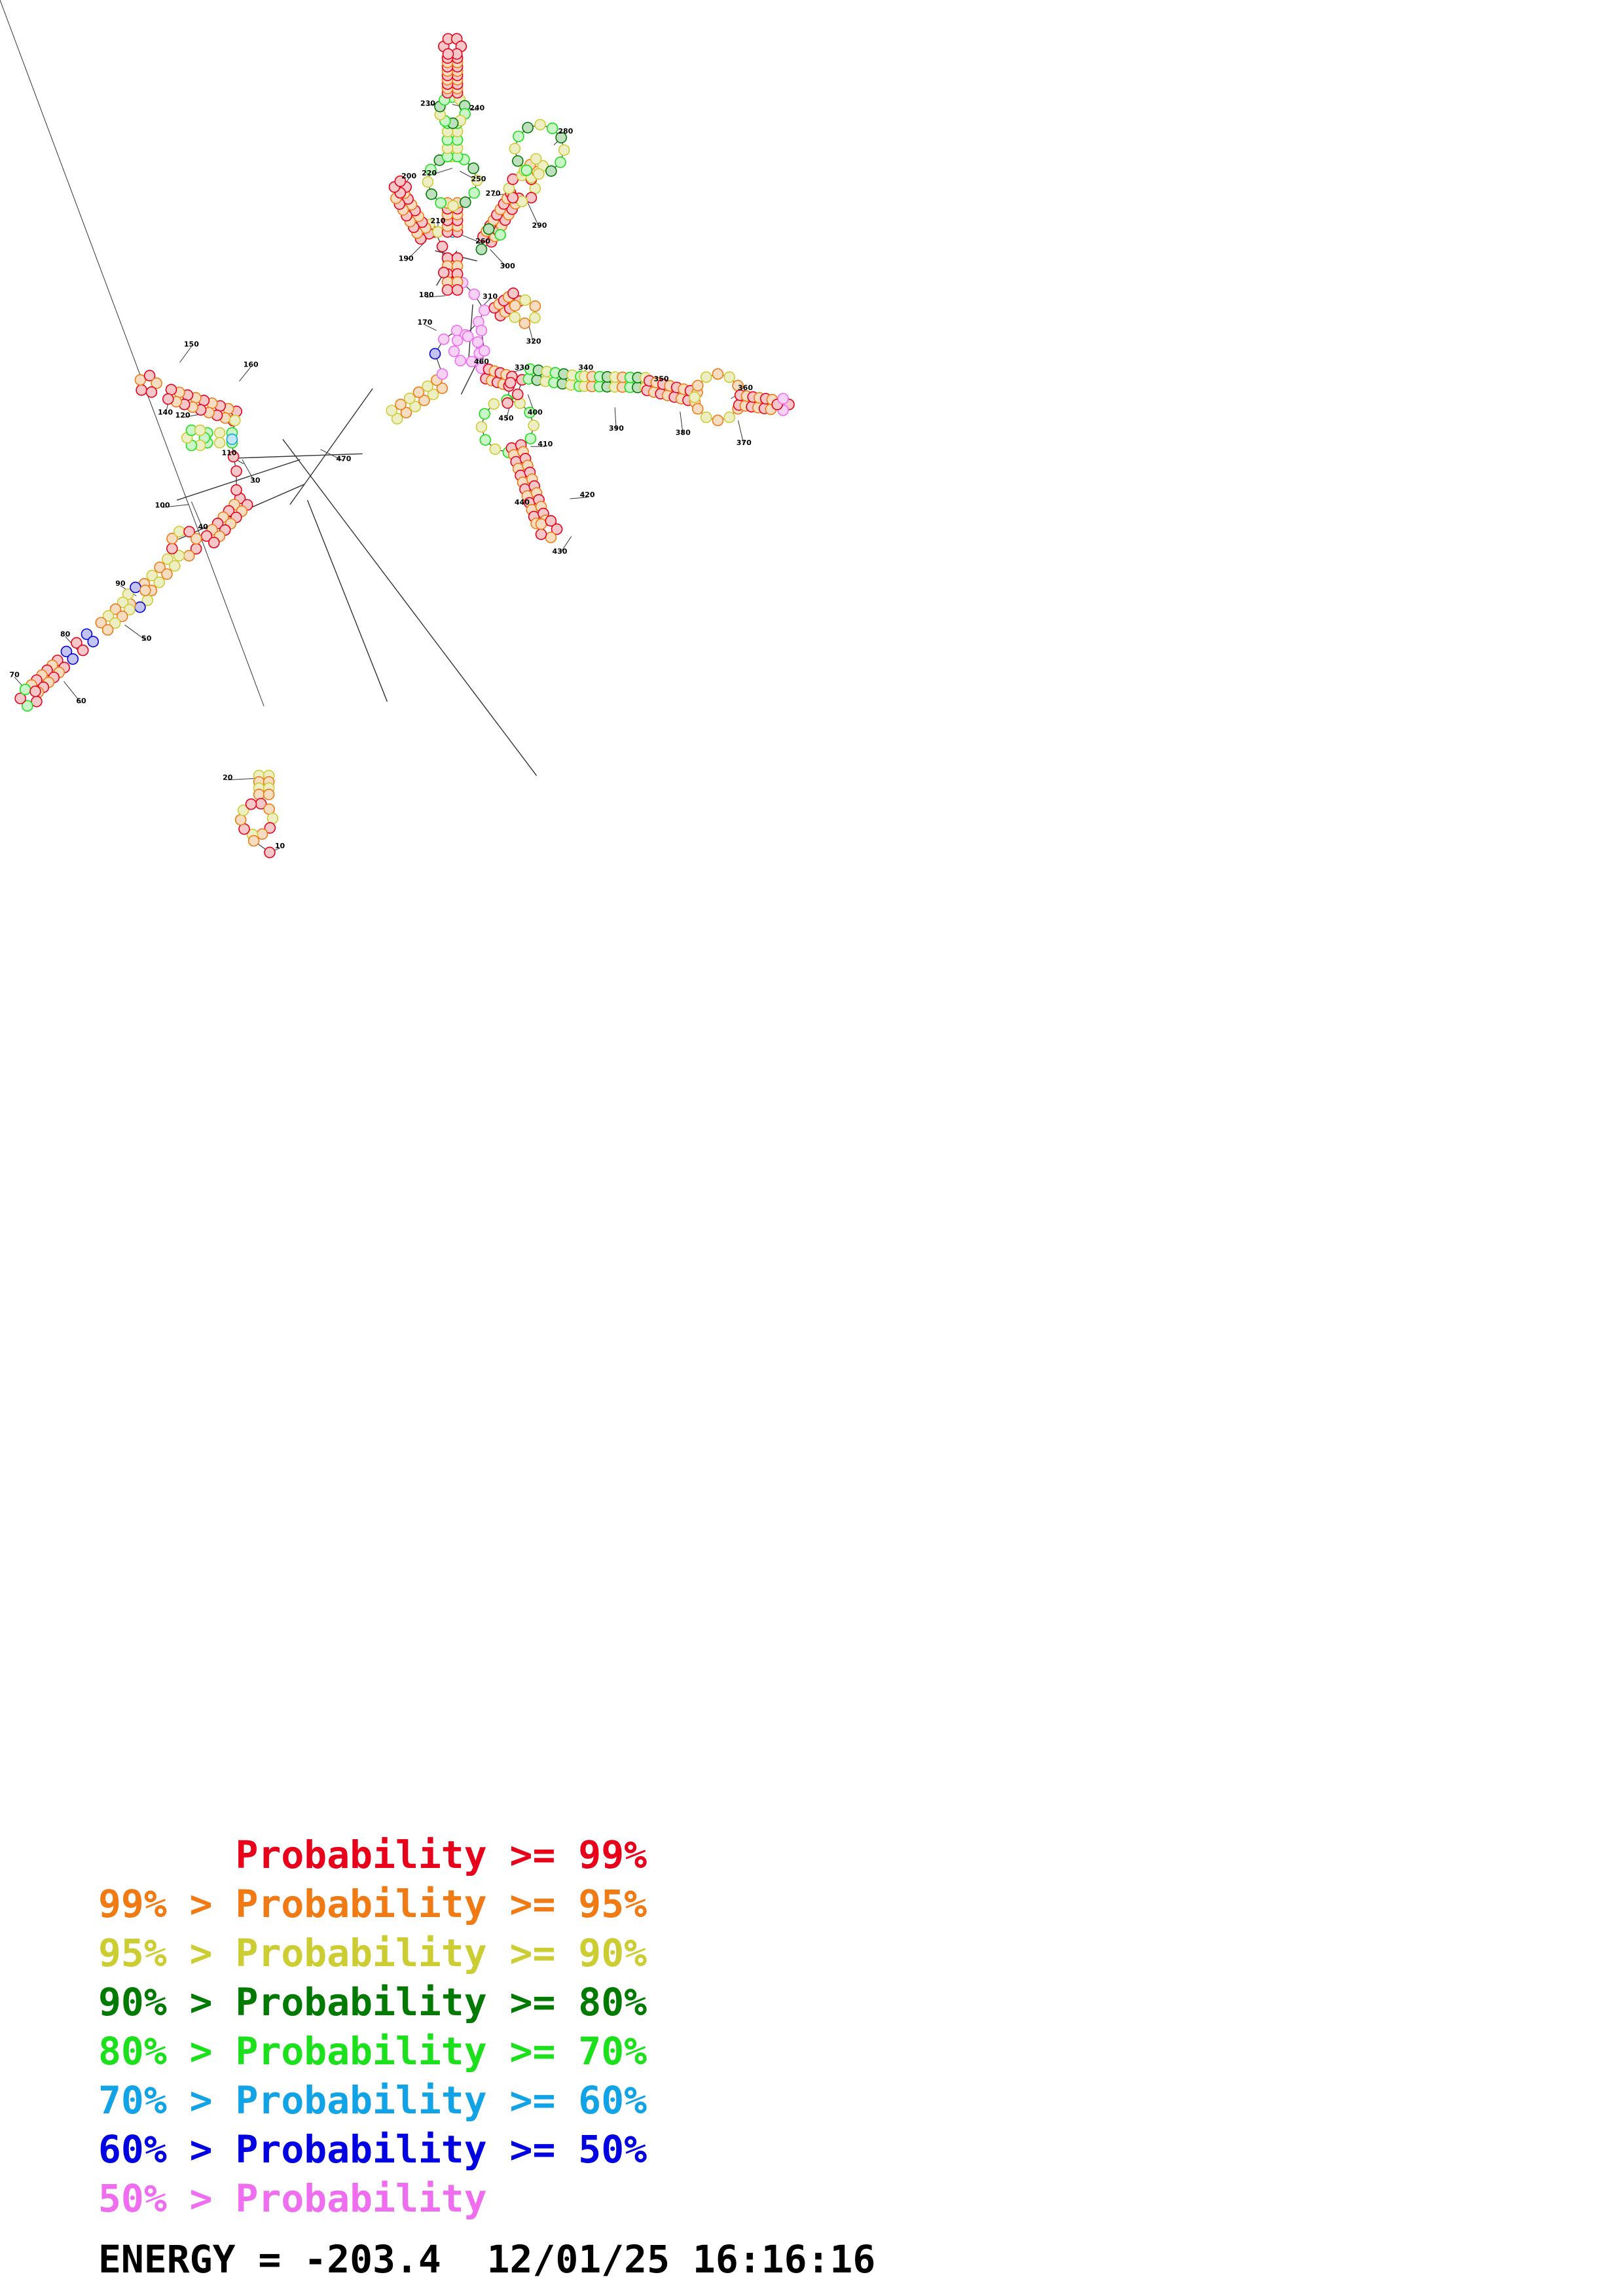 The height and width of the screenshot is (2296, 1623). I want to click on position-label: 470, so click(343, 458).